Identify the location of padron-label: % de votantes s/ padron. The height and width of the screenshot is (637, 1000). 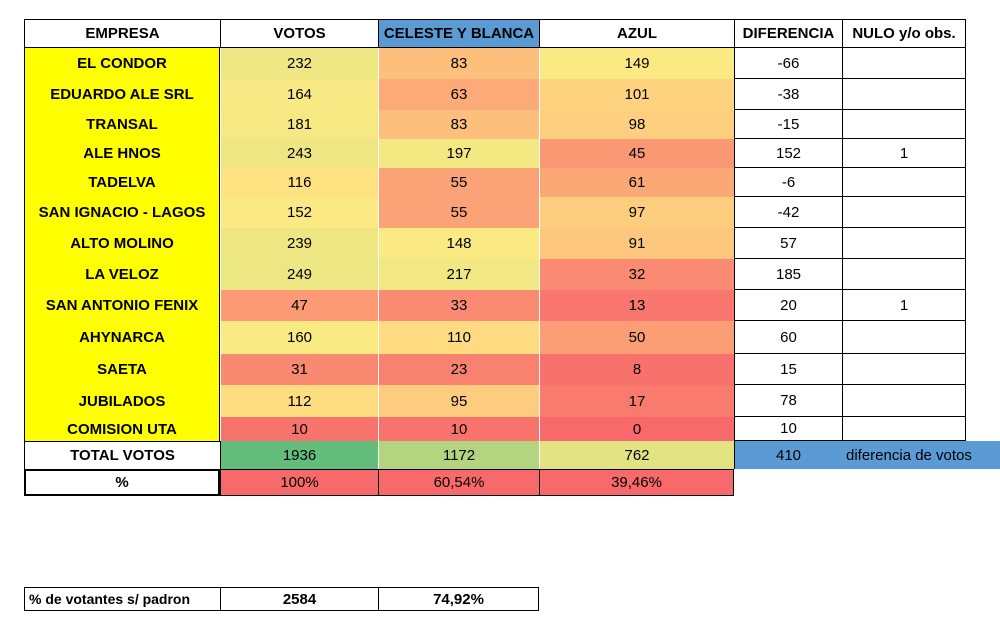
(122, 599).